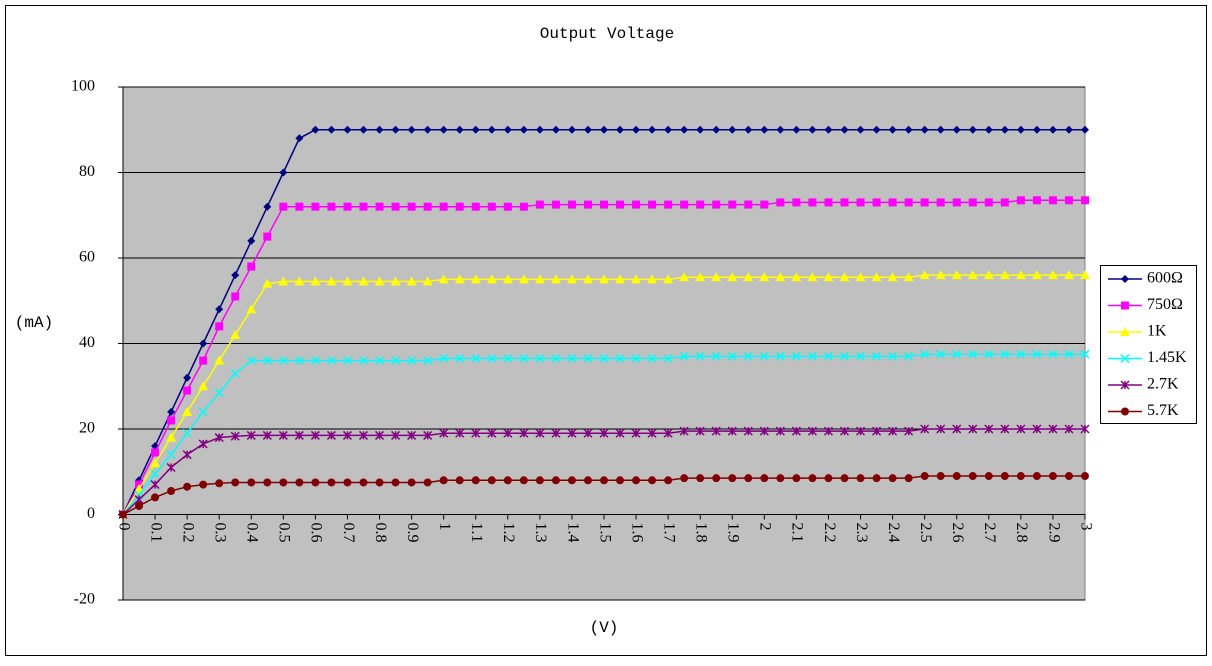 The height and width of the screenshot is (666, 1212). What do you see at coordinates (668, 533) in the screenshot?
I see `x-tick-label: 1.7` at bounding box center [668, 533].